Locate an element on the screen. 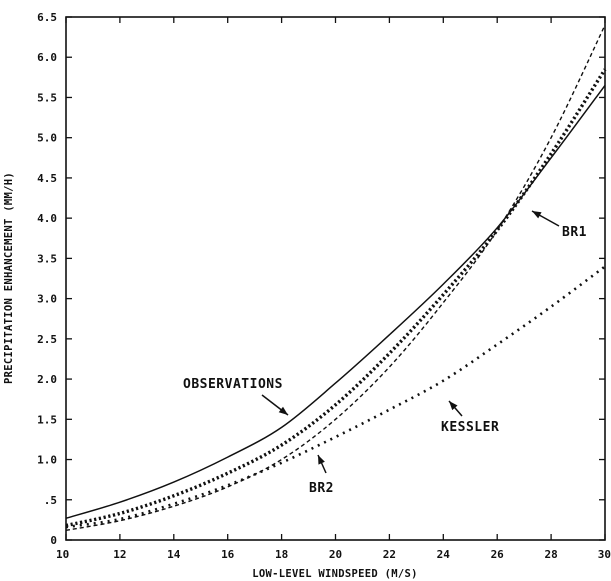  y-tick-label: 1.5 is located at coordinates (47, 419).